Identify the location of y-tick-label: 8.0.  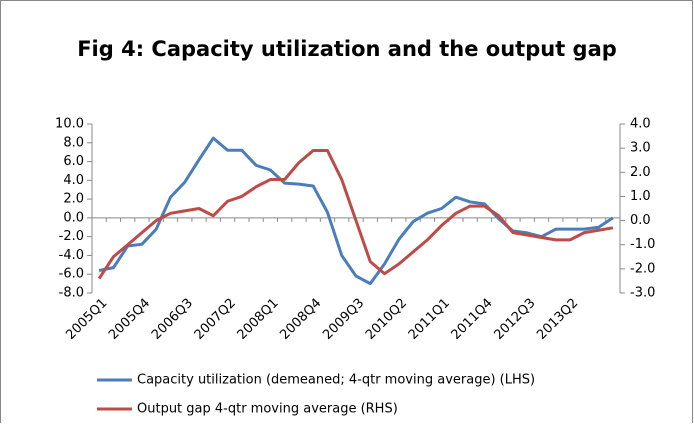
(73, 142).